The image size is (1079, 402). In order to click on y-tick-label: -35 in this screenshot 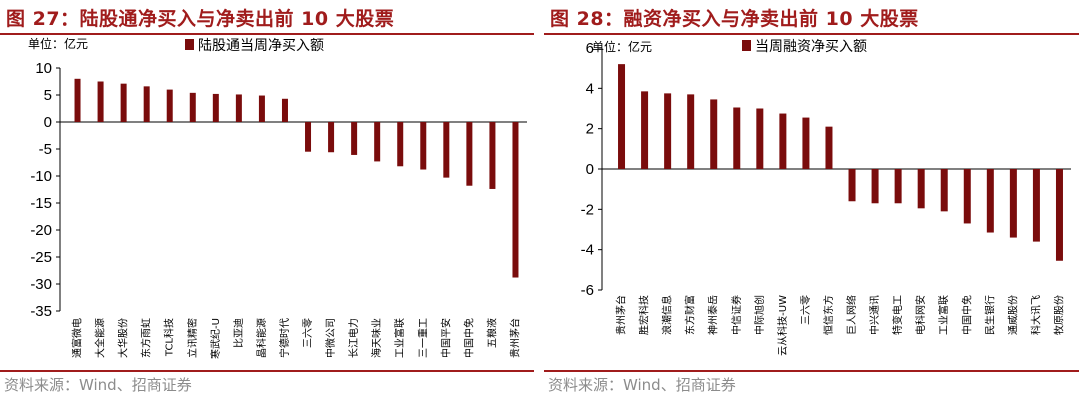, I will do `click(41, 311)`.